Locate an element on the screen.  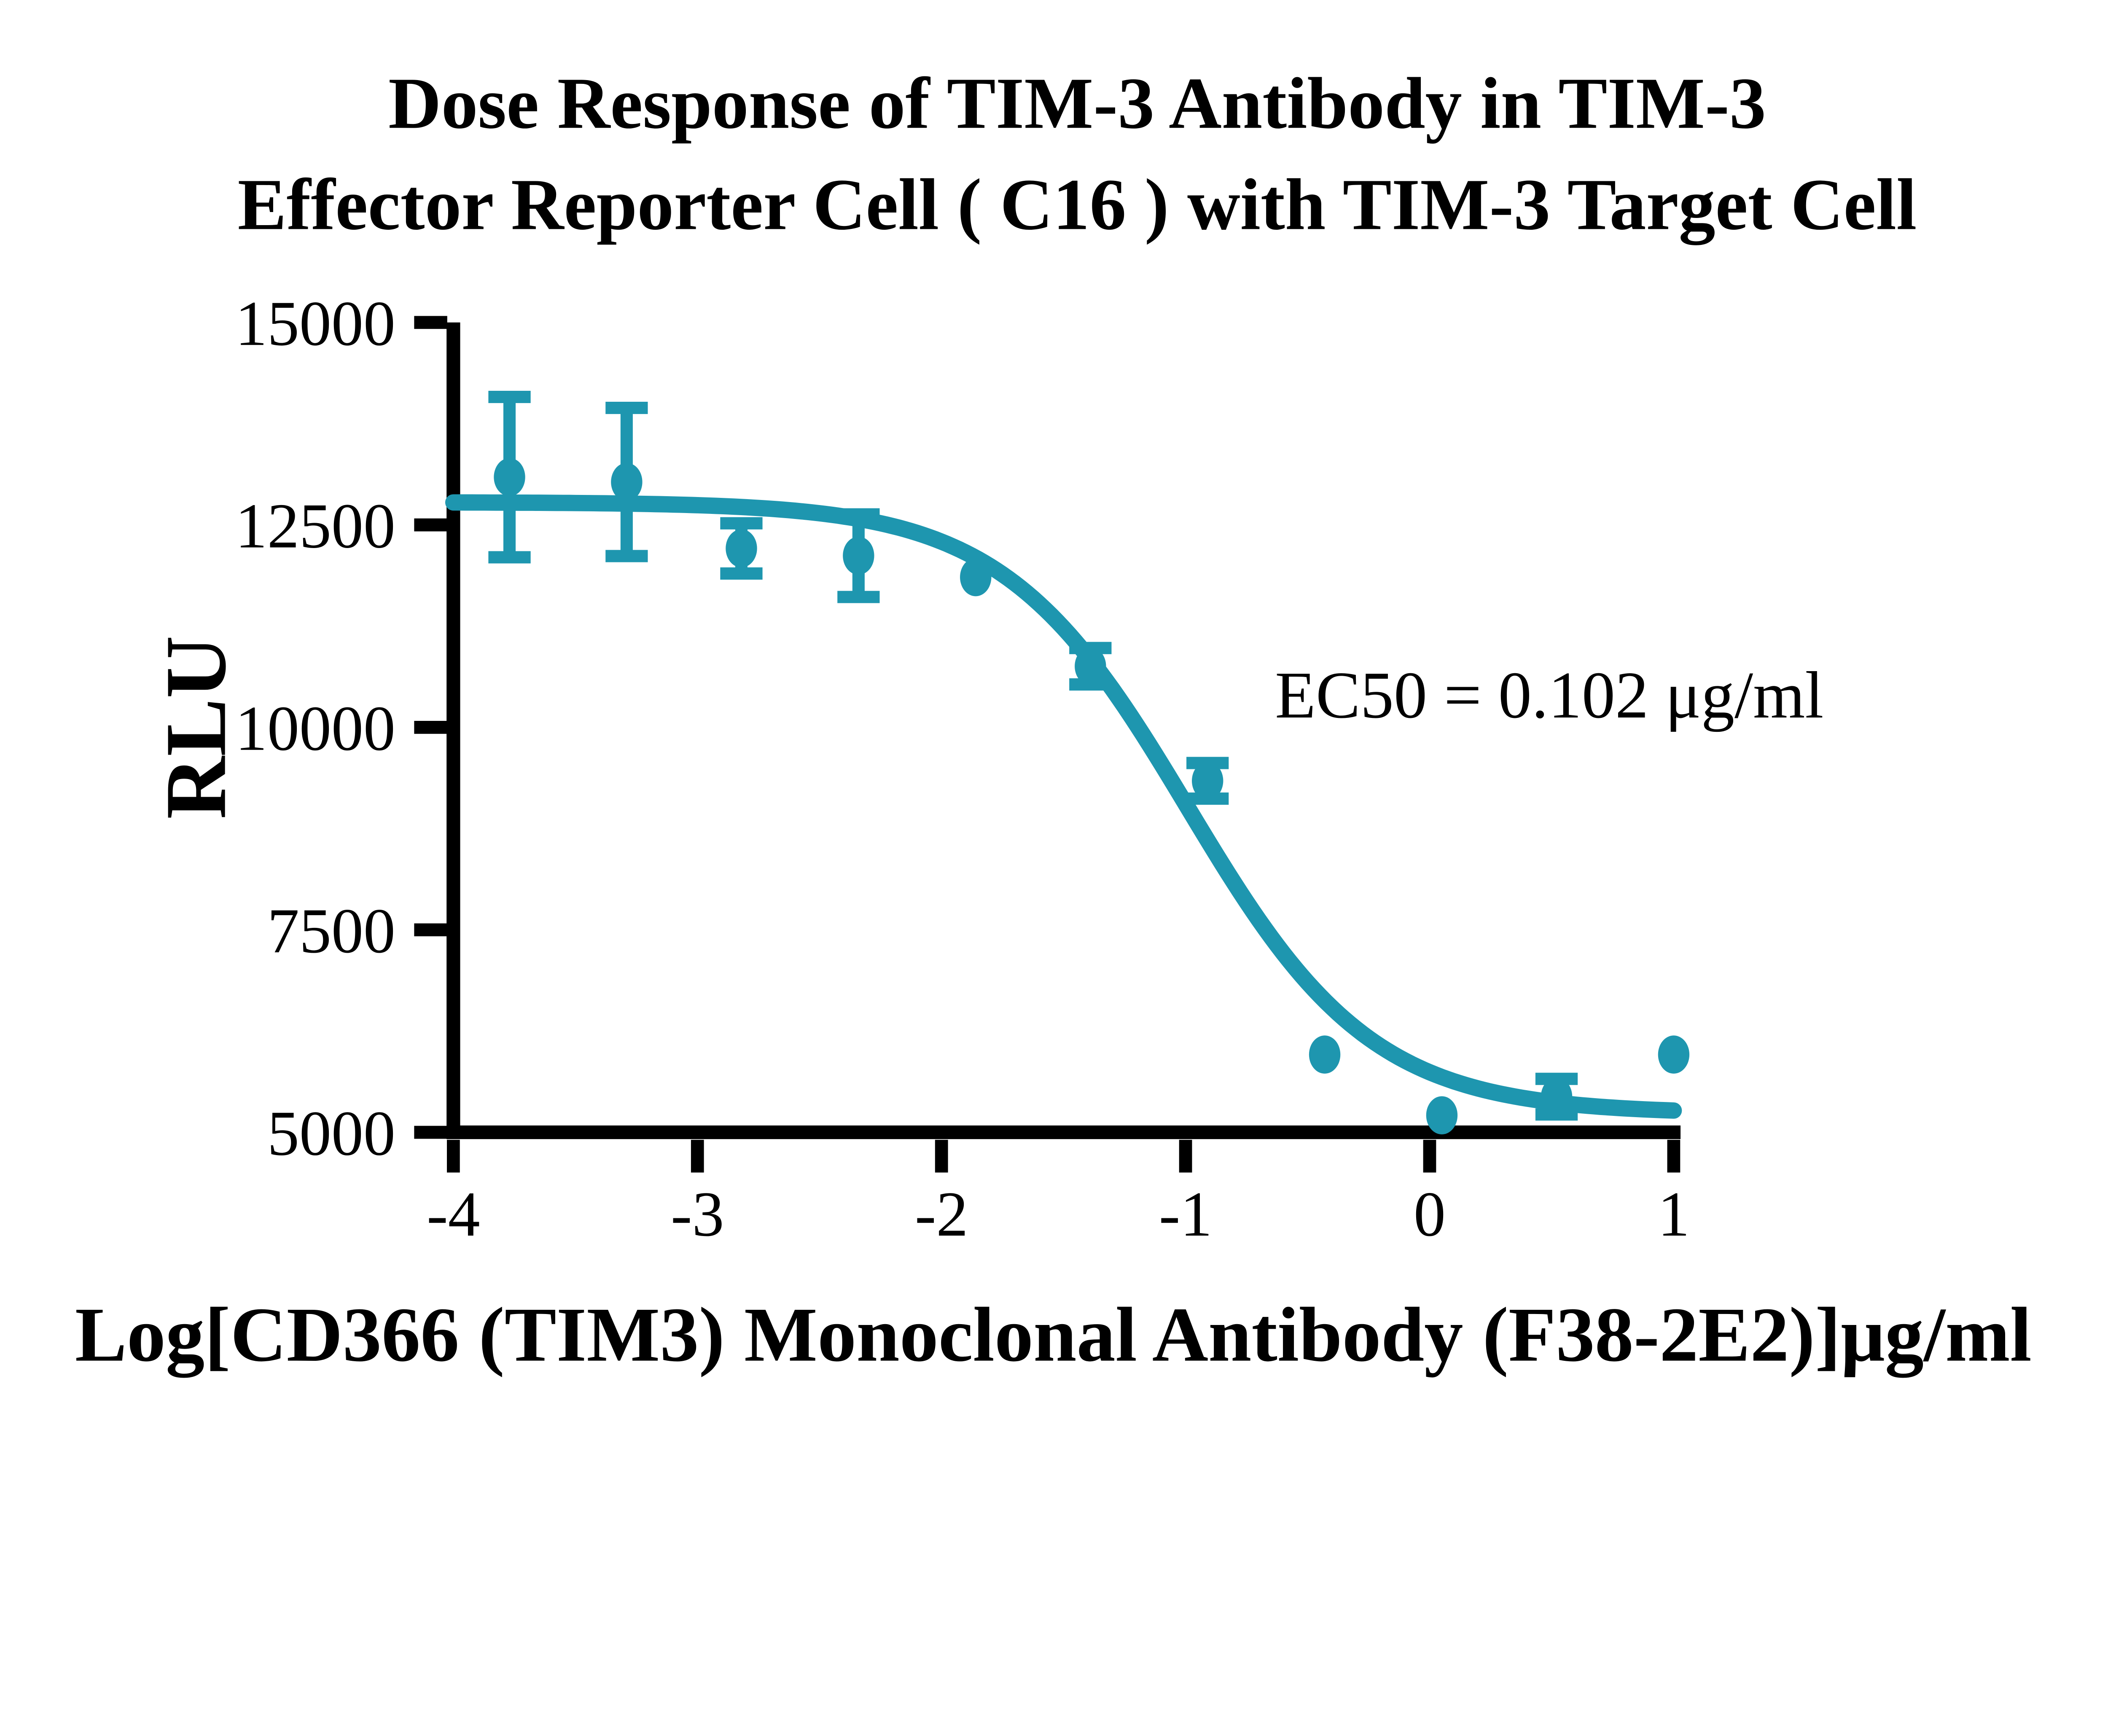
x-axis-ticks: -4 -3 -2 -1 0 1 is located at coordinates (1058, 1194).